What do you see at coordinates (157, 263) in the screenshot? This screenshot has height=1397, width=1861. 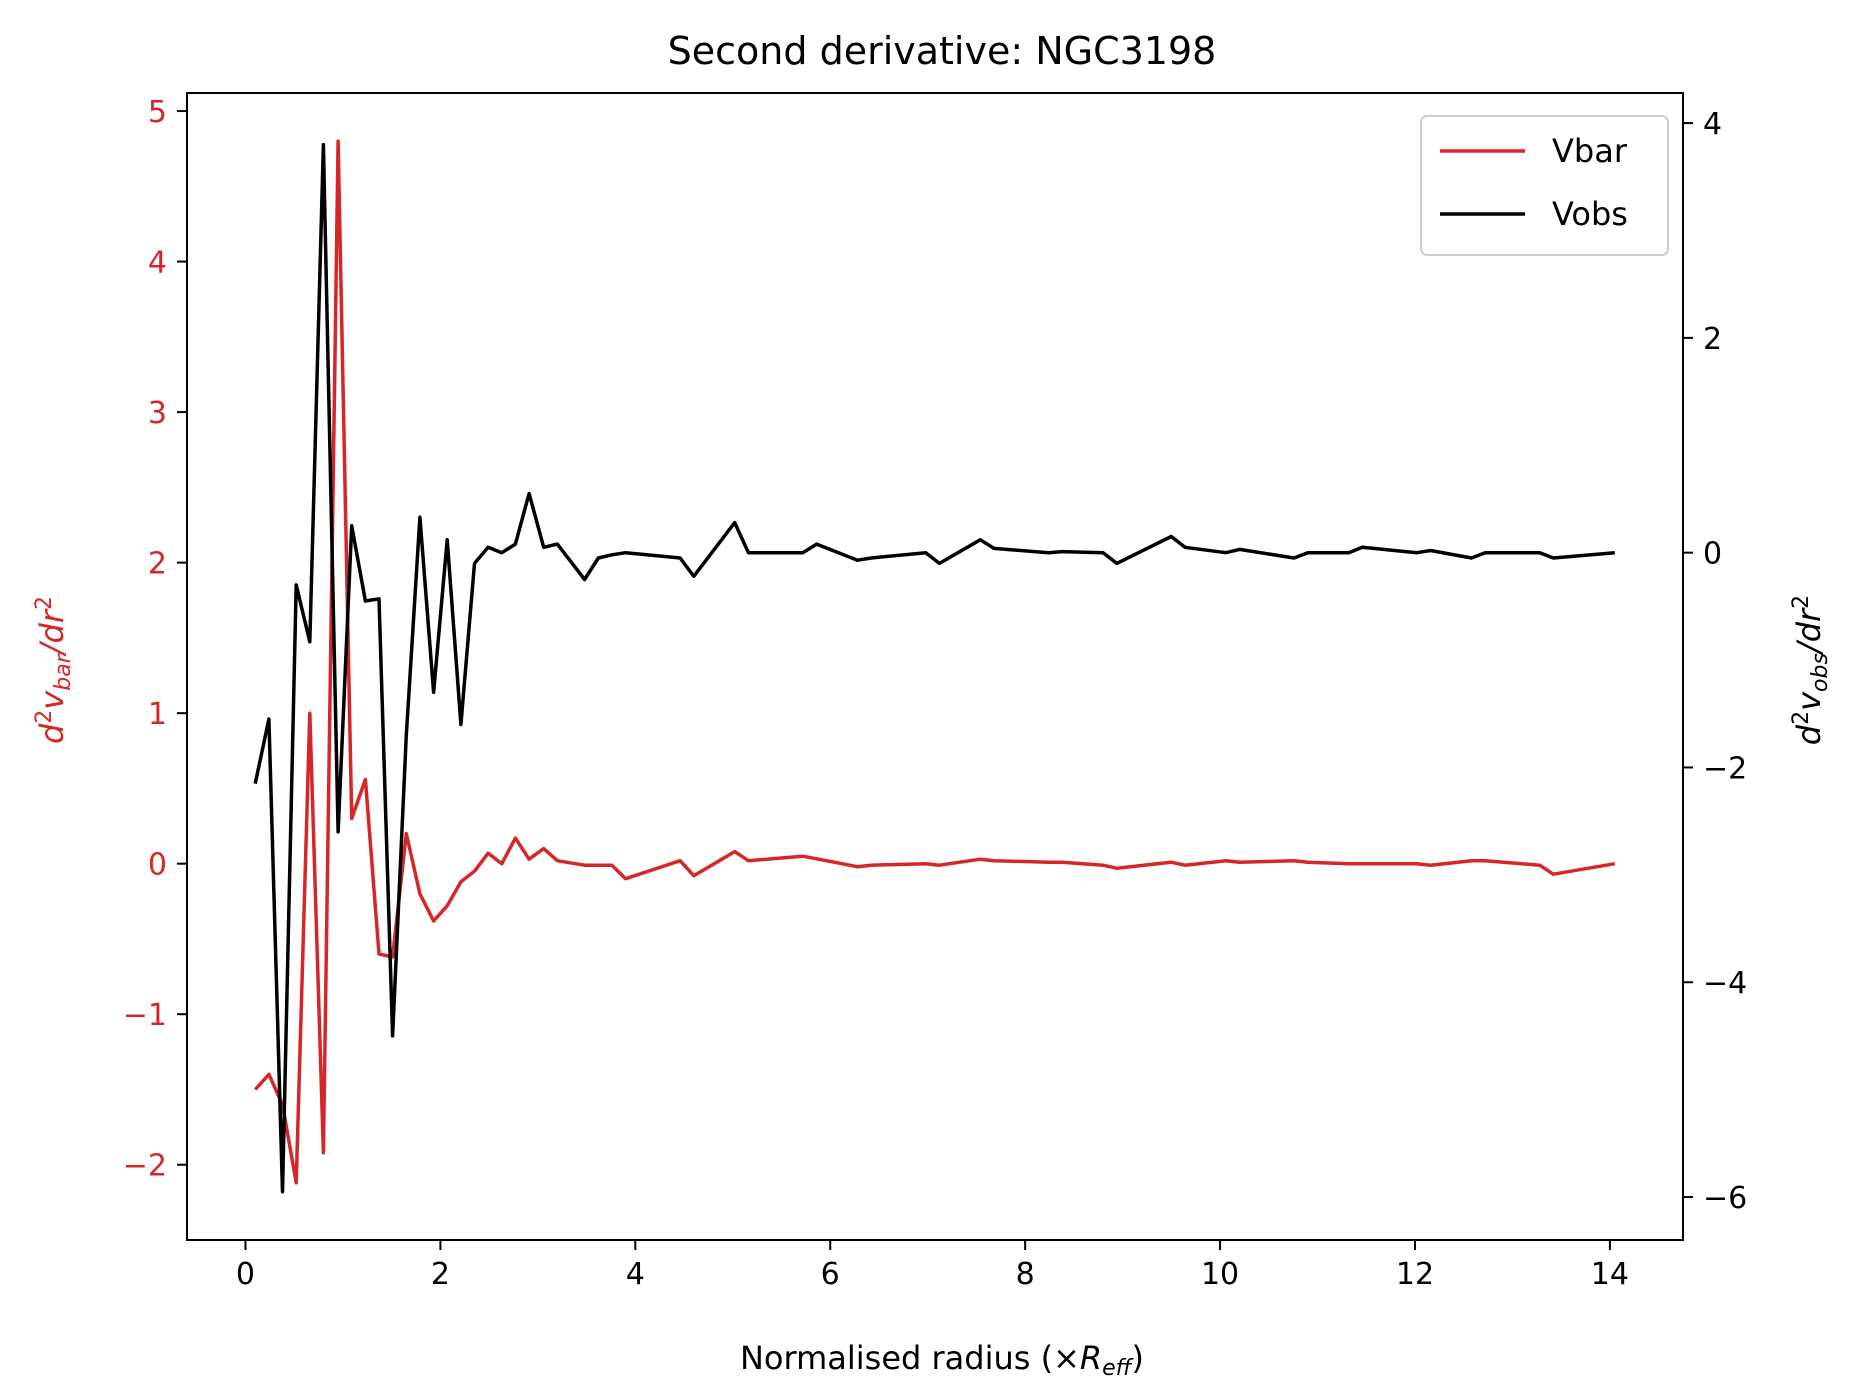 I see `y-left-tick-label: 4` at bounding box center [157, 263].